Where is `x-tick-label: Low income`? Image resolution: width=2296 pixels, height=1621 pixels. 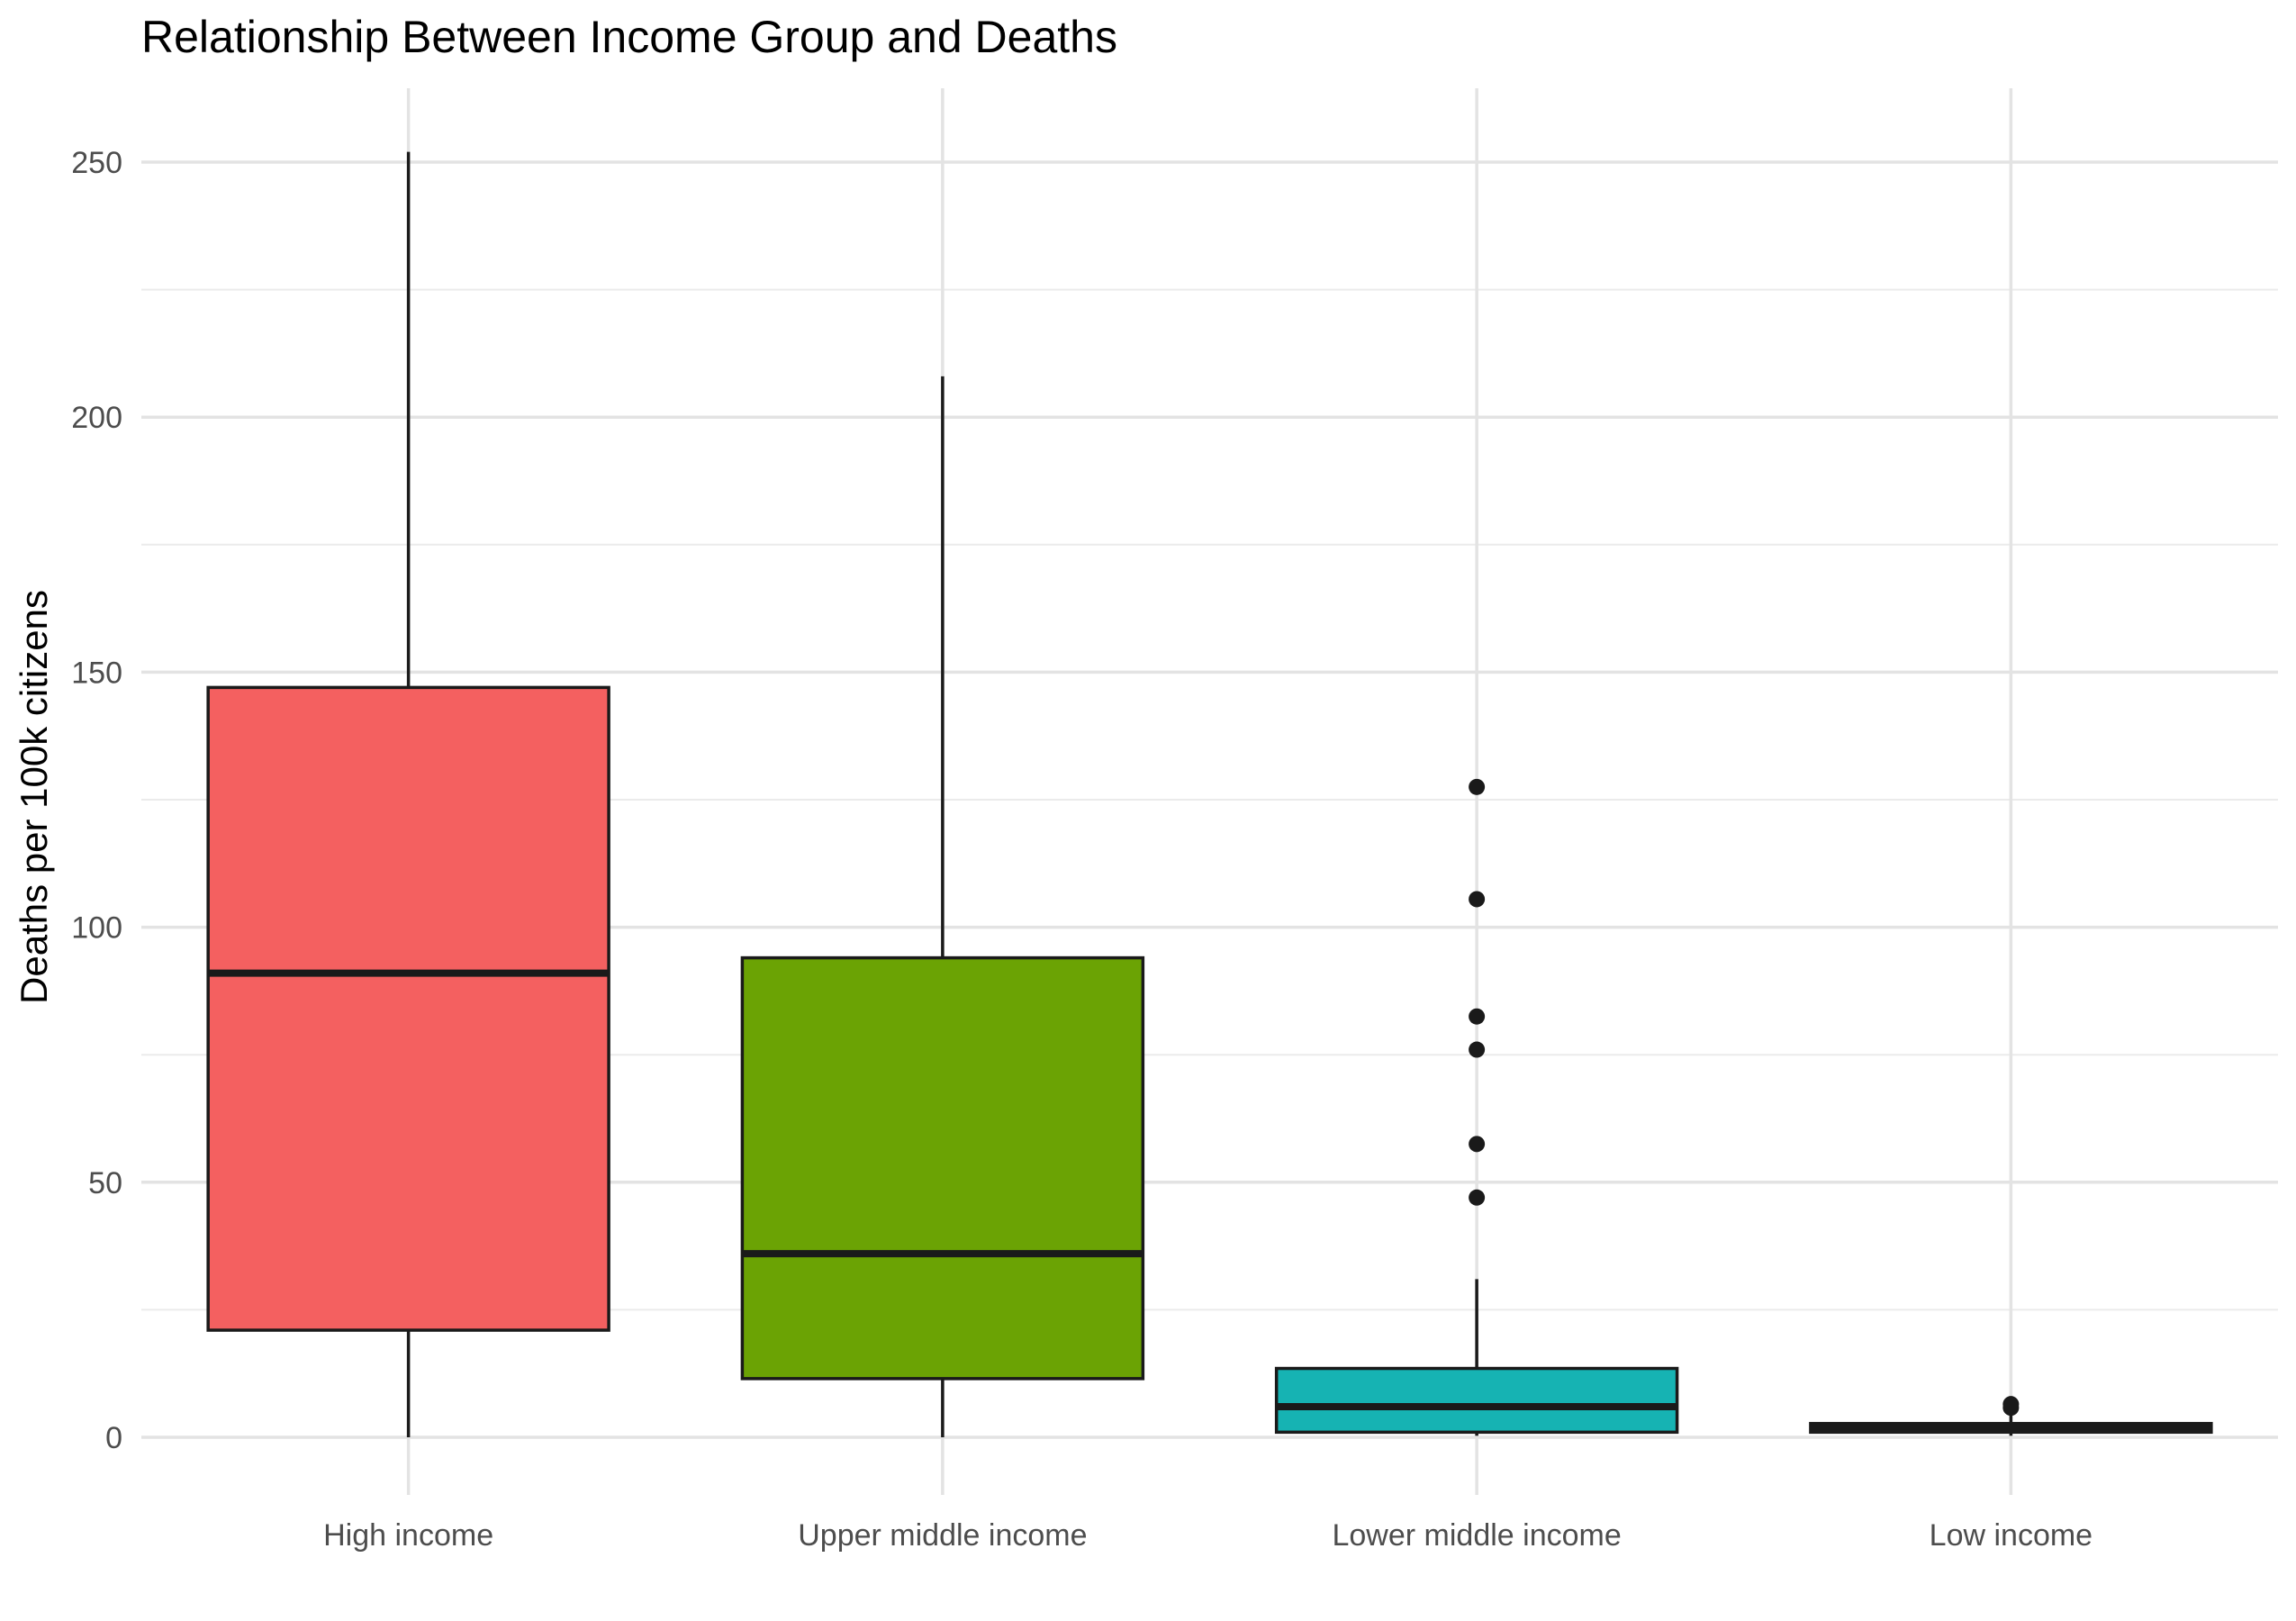
x-tick-label: Low income is located at coordinates (2011, 1535).